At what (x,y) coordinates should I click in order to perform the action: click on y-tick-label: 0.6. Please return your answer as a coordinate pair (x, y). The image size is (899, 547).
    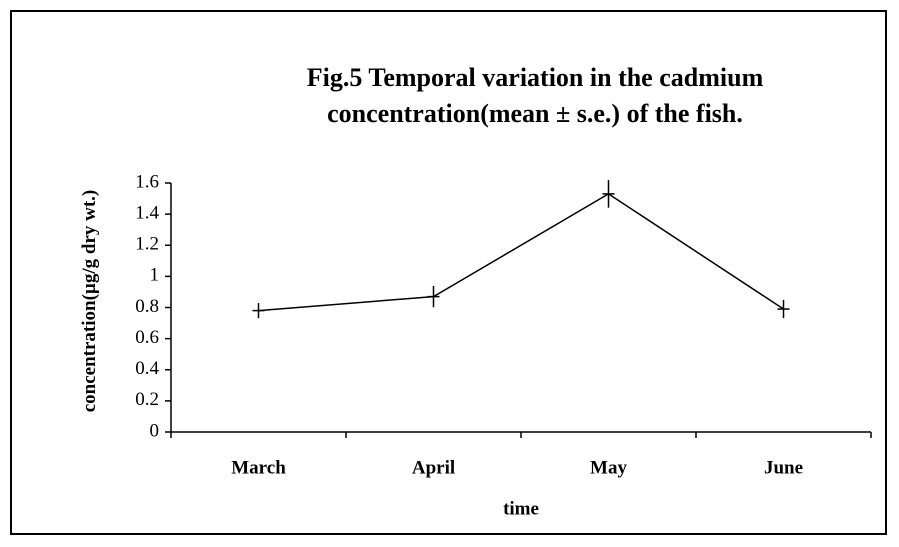
    Looking at the image, I should click on (147, 337).